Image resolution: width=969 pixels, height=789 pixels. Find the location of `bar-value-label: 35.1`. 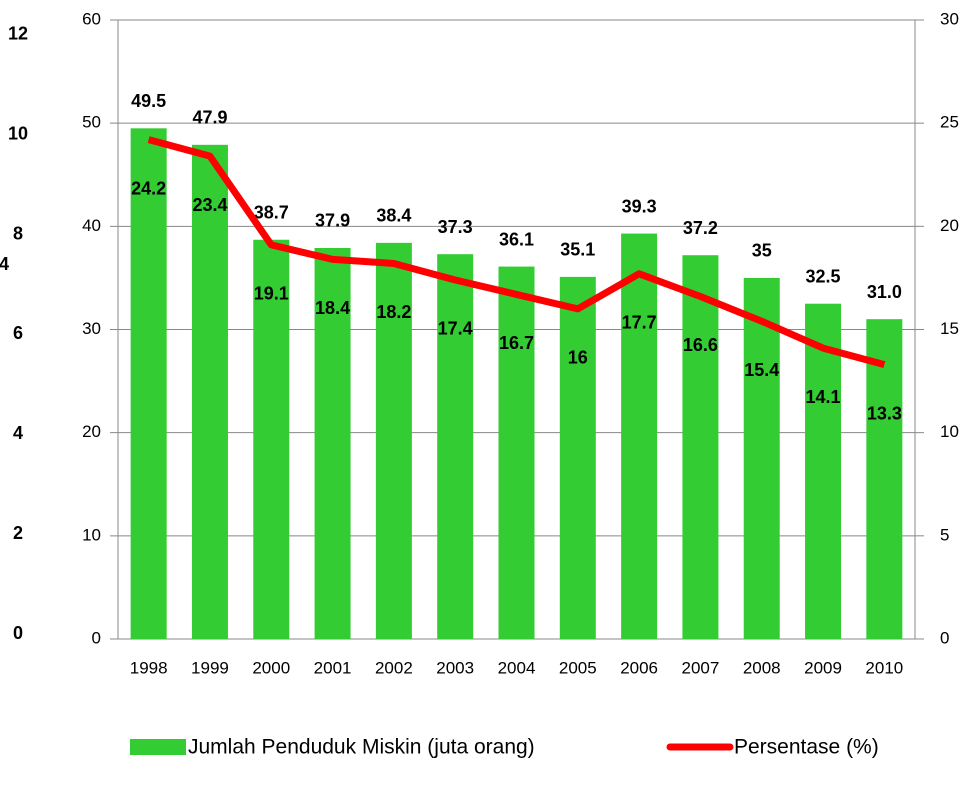

bar-value-label: 35.1 is located at coordinates (577, 250).